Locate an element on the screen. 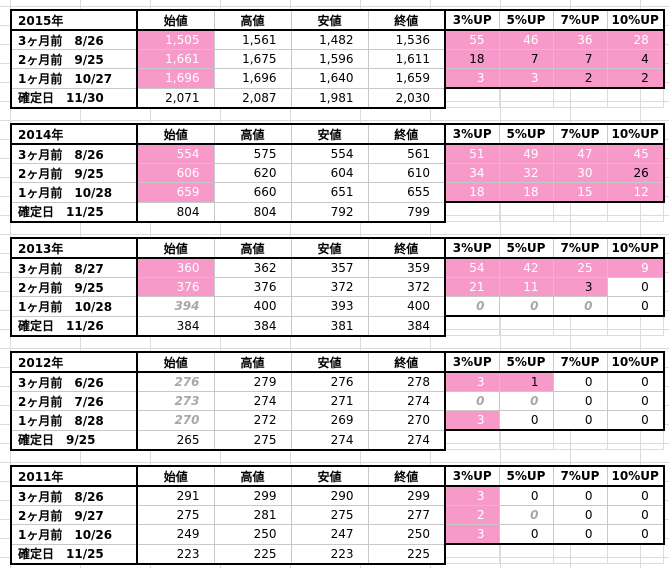 The width and height of the screenshot is (669, 568). close-cell: 225 is located at coordinates (407, 554).